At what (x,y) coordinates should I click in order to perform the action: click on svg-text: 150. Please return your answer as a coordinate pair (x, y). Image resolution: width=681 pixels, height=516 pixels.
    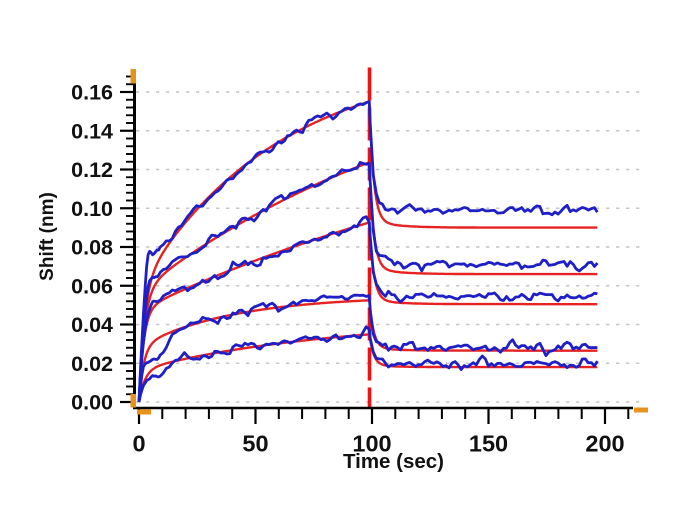
    Looking at the image, I should click on (488, 444).